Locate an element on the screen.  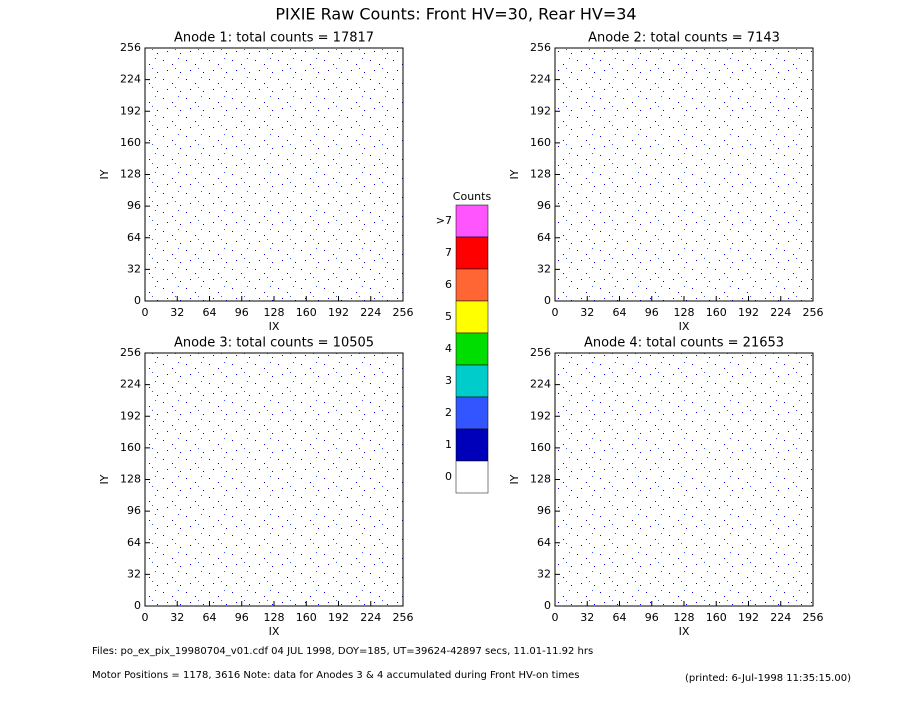
panel-title: Anode 1: total counts = 17817 is located at coordinates (274, 38).